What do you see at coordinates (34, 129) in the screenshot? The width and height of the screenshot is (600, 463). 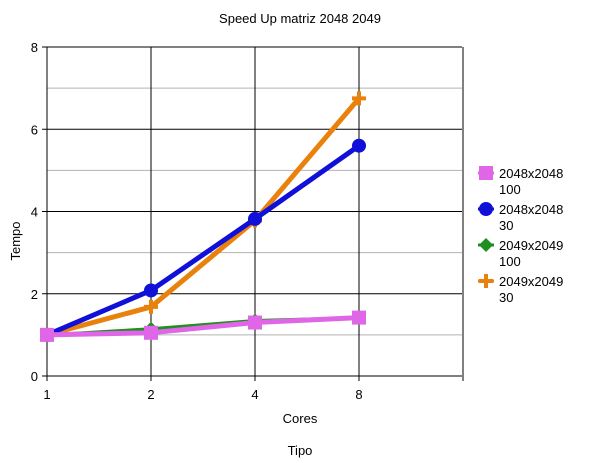 I see `y-tick-label: 6` at bounding box center [34, 129].